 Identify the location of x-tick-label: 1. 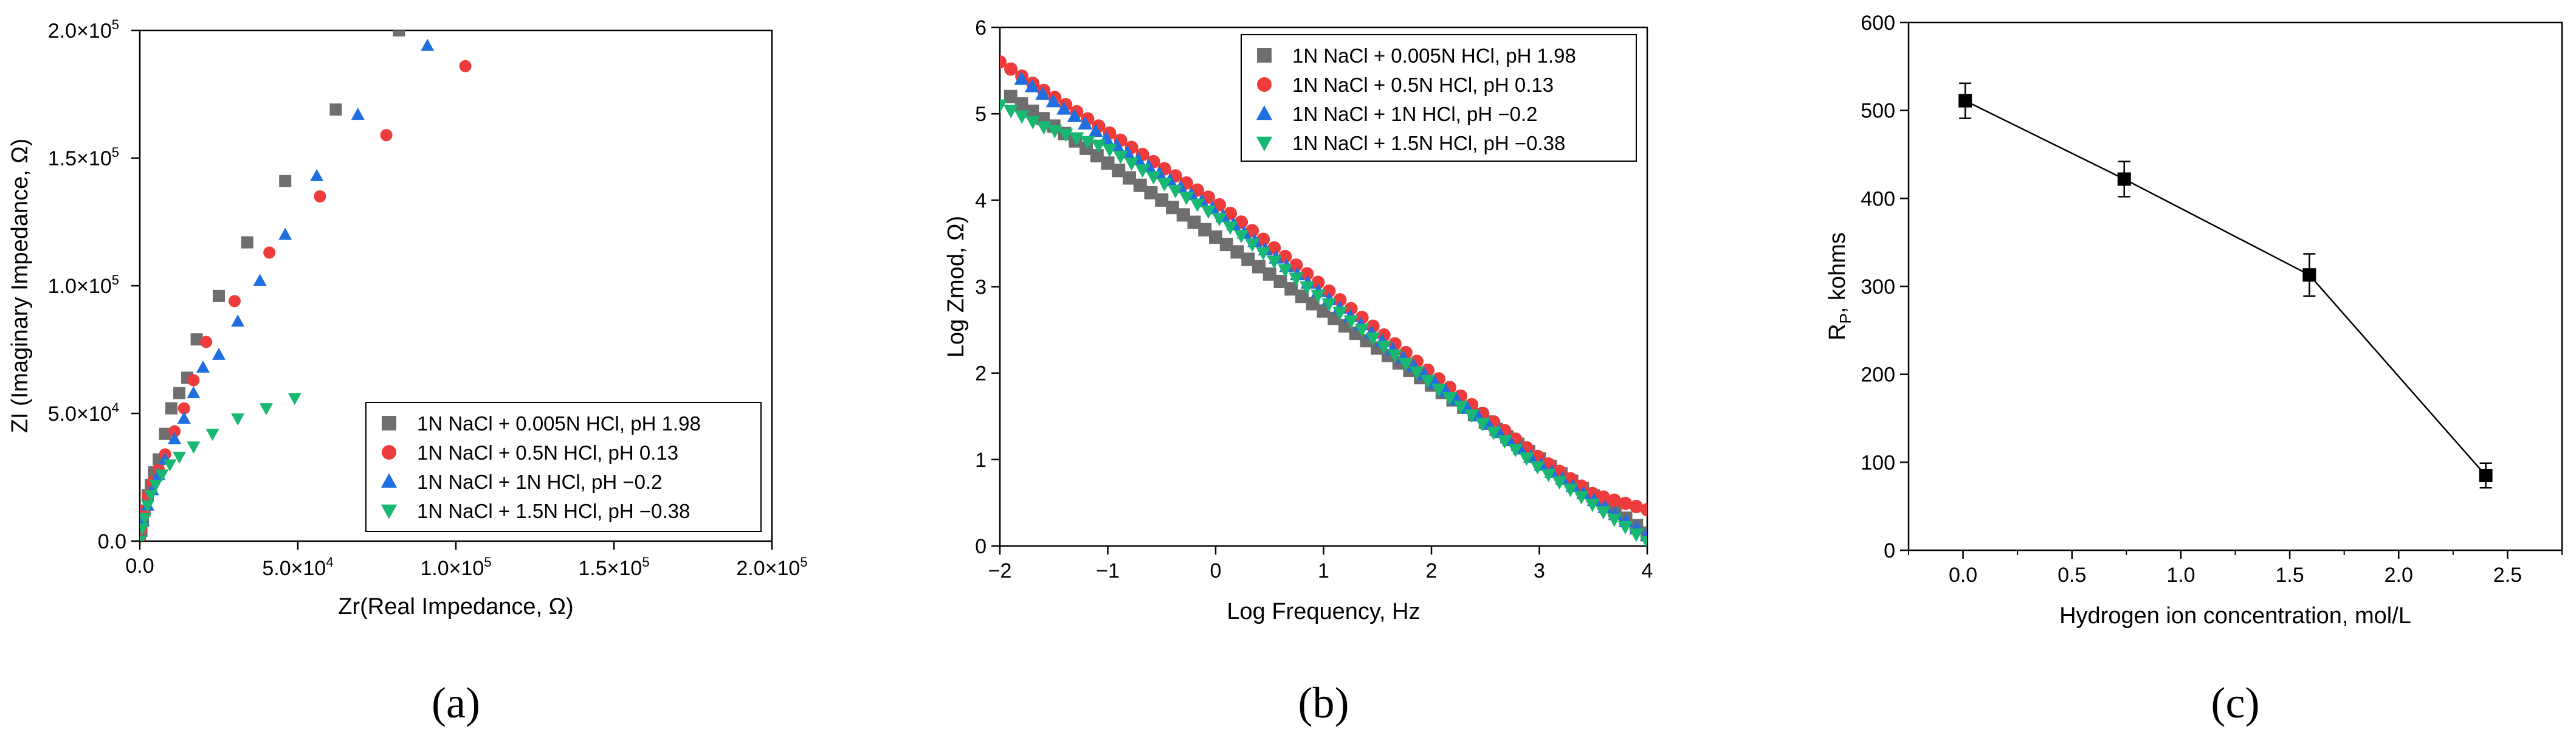
(1323, 570).